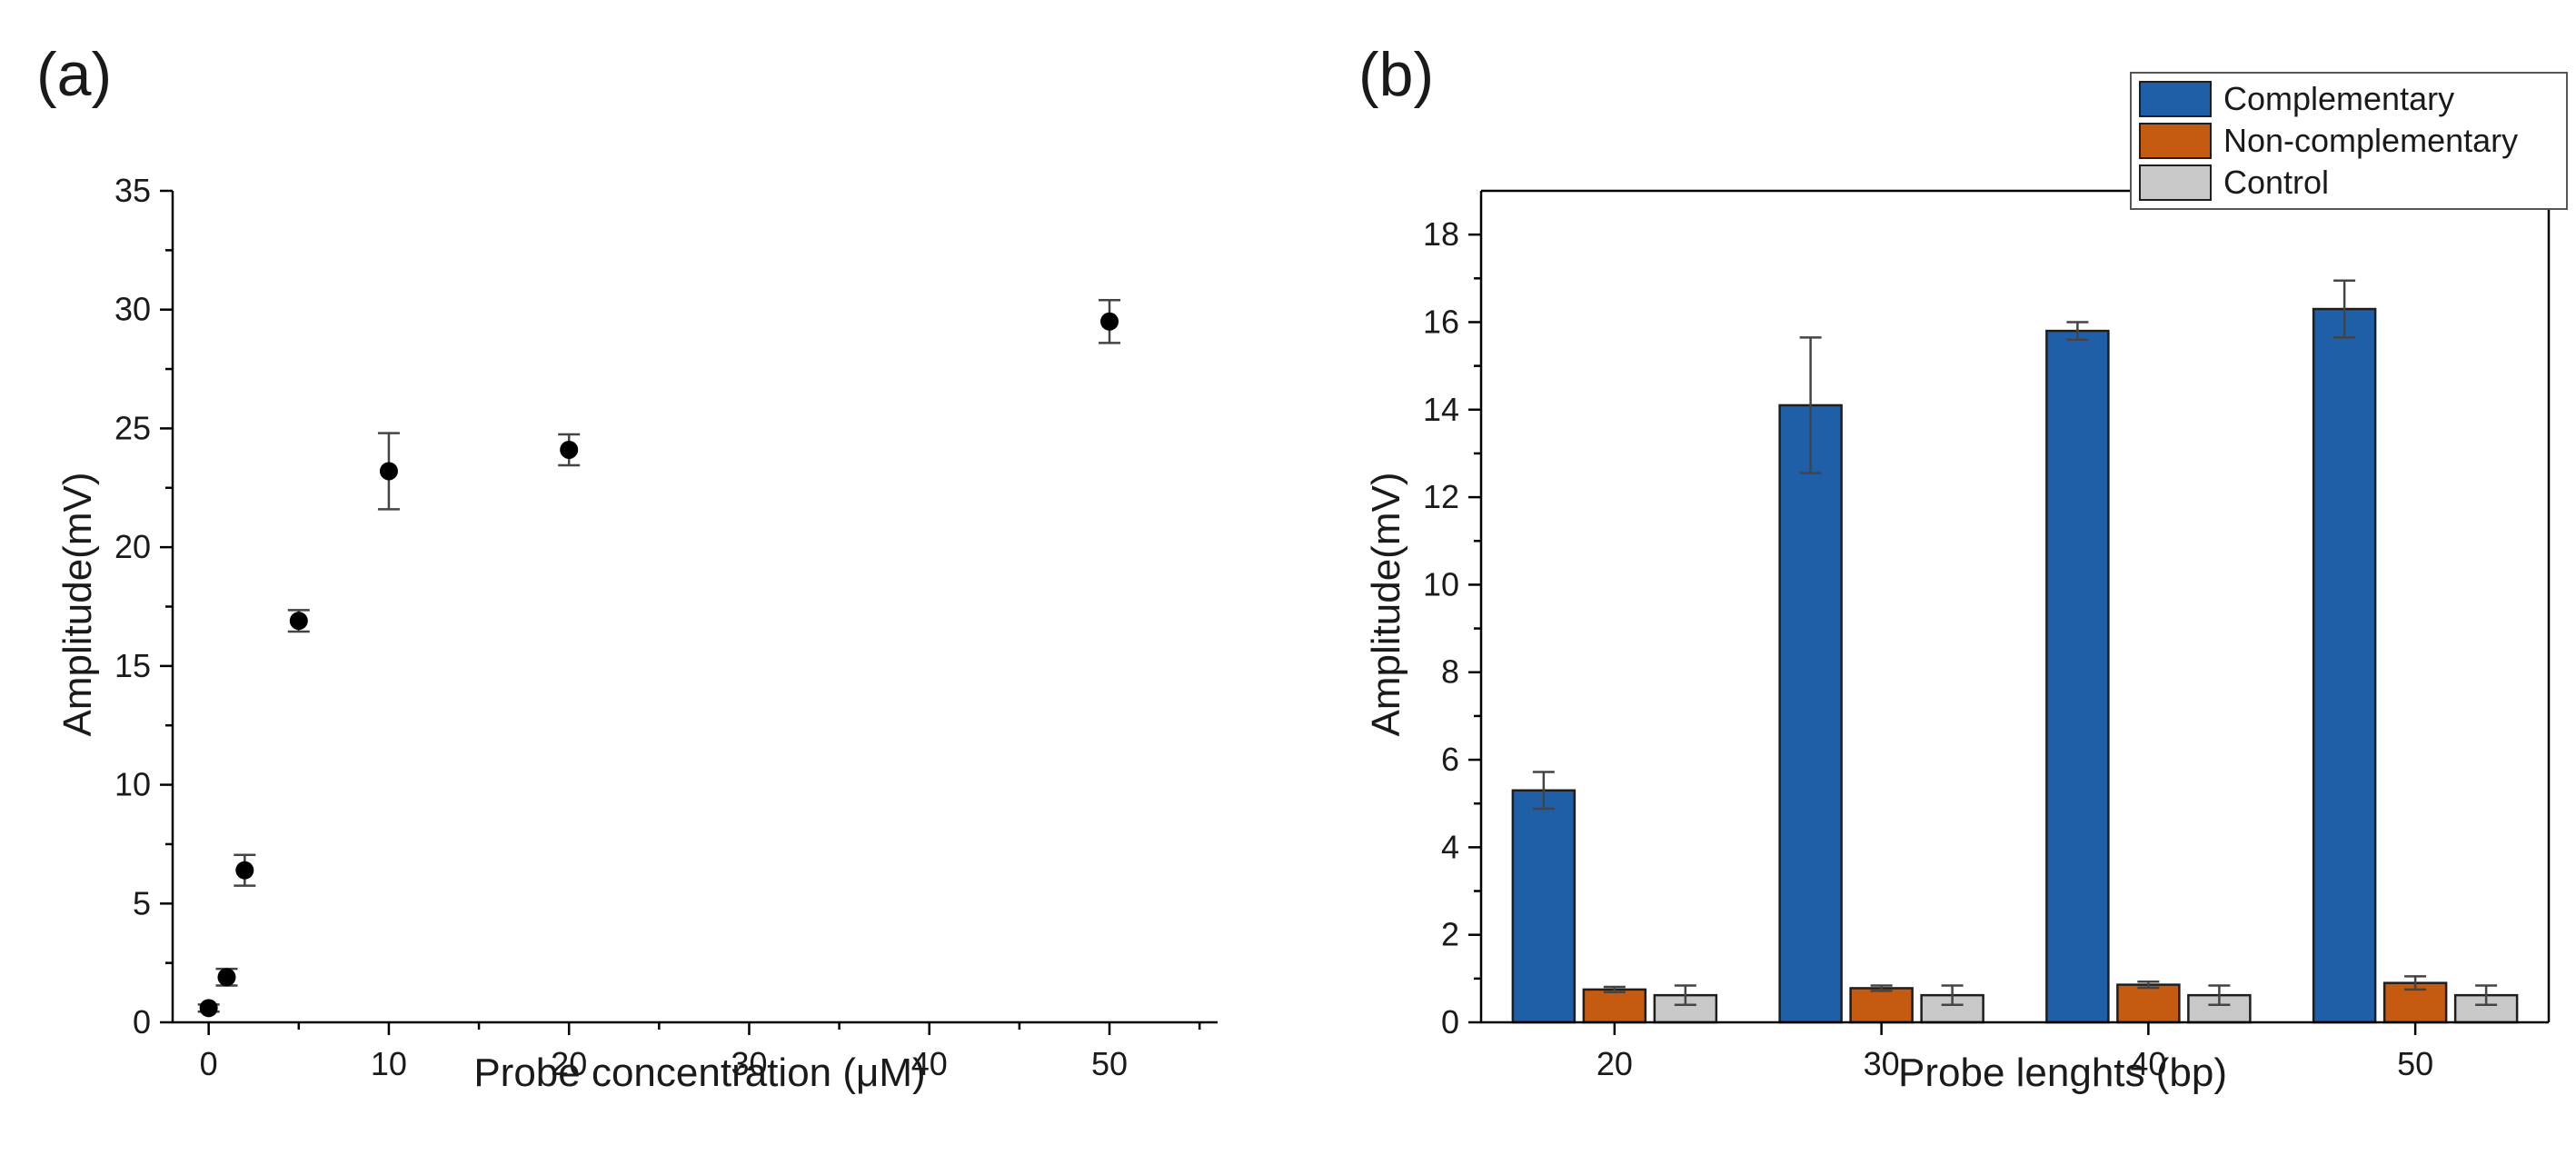 This screenshot has height=1175, width=2576. Describe the element at coordinates (2276, 183) in the screenshot. I see `legend-label: Control` at that location.